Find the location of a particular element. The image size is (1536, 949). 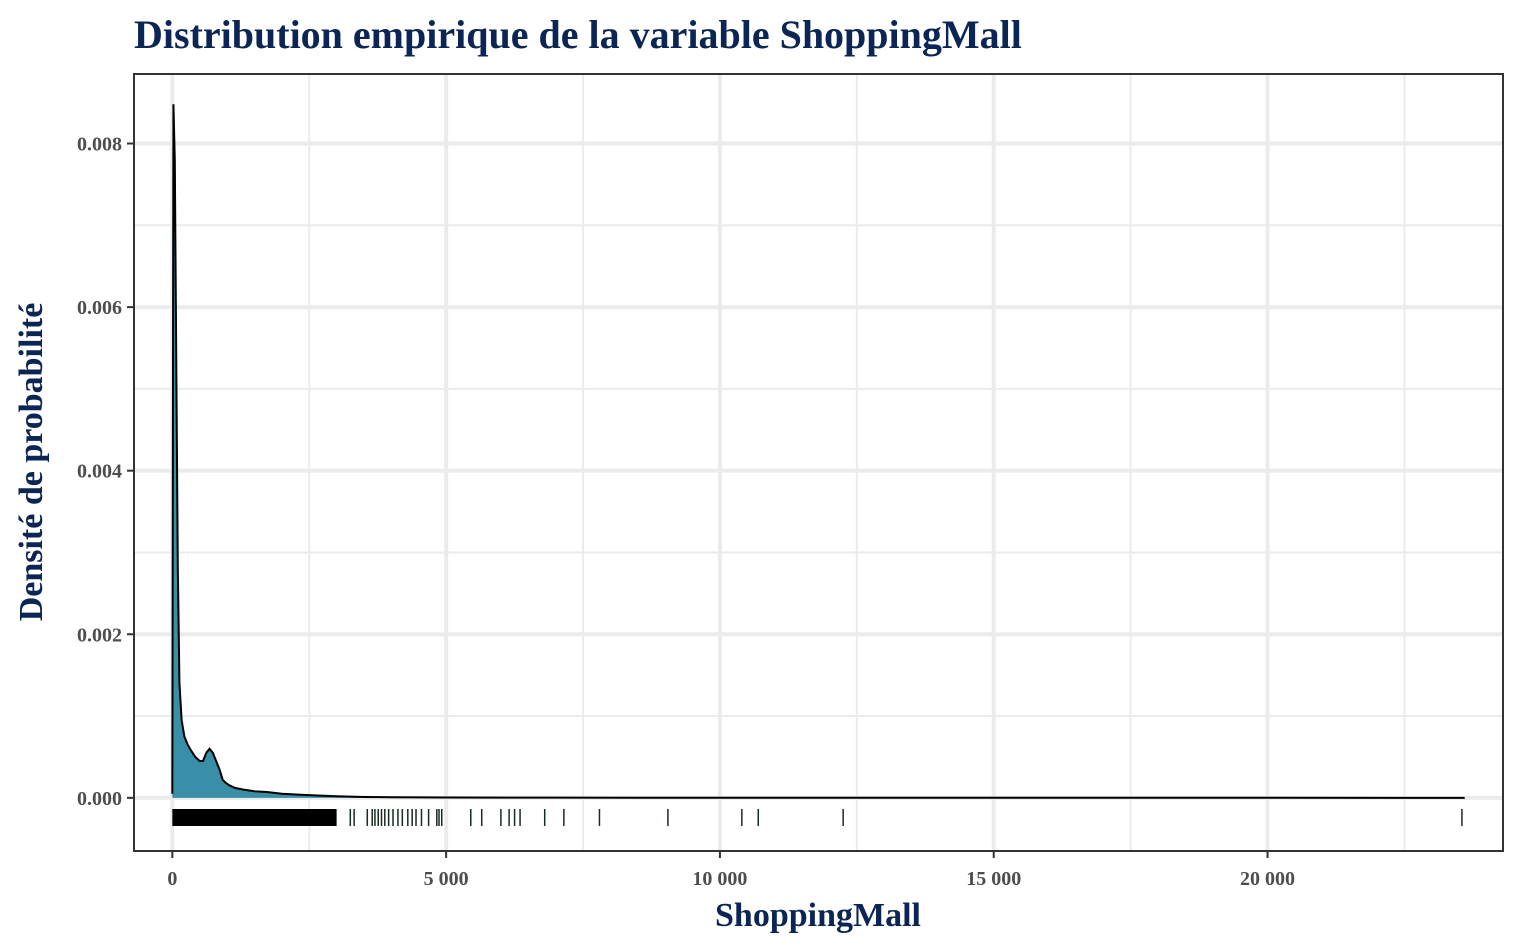

y-axis-title: Densité de probabilité is located at coordinates (31, 462).